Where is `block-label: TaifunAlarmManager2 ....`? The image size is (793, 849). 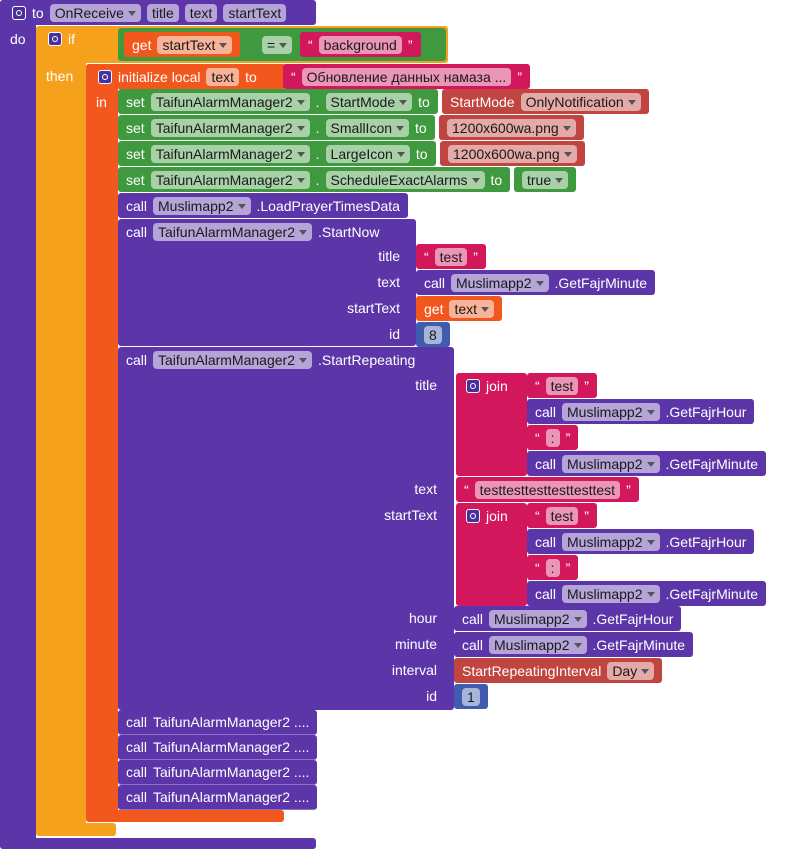
block-label: TaifunAlarmManager2 .... is located at coordinates (231, 797).